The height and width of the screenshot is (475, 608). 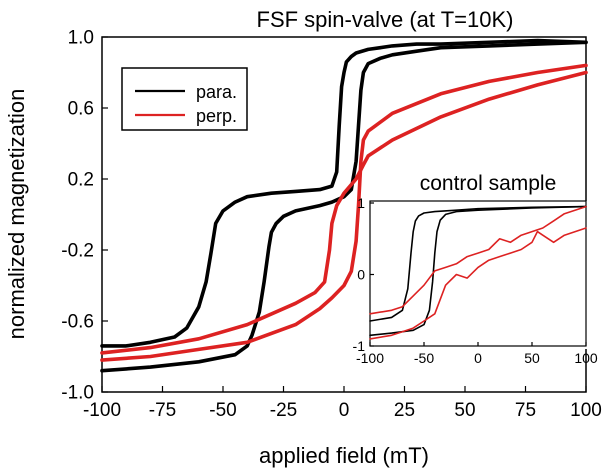 I want to click on legend-label-perp: perp., so click(x=216, y=116).